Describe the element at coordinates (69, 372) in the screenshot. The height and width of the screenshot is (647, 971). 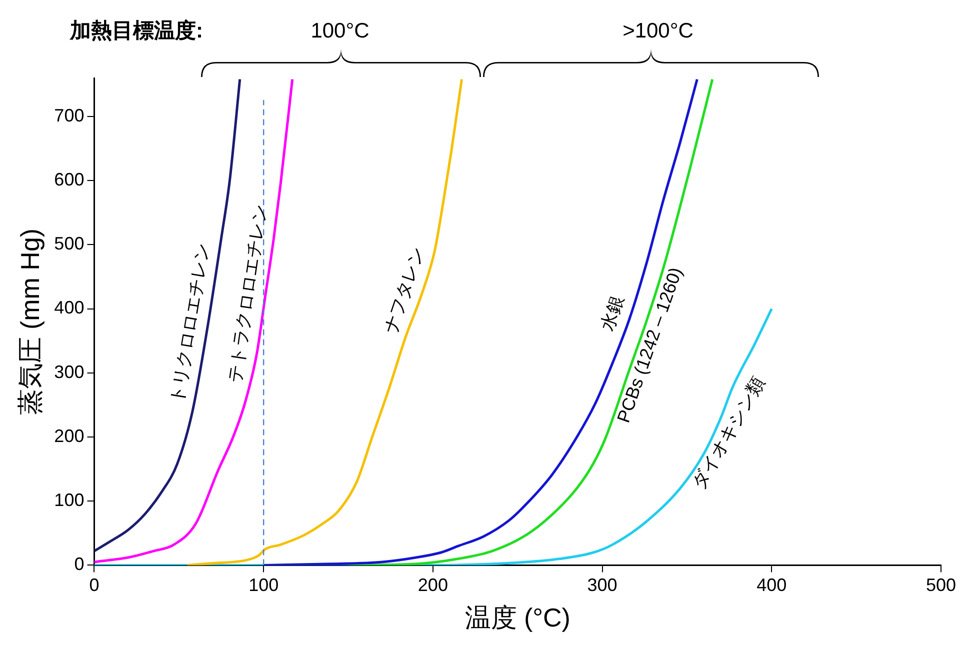
I see `y-tick-label: 300` at that location.